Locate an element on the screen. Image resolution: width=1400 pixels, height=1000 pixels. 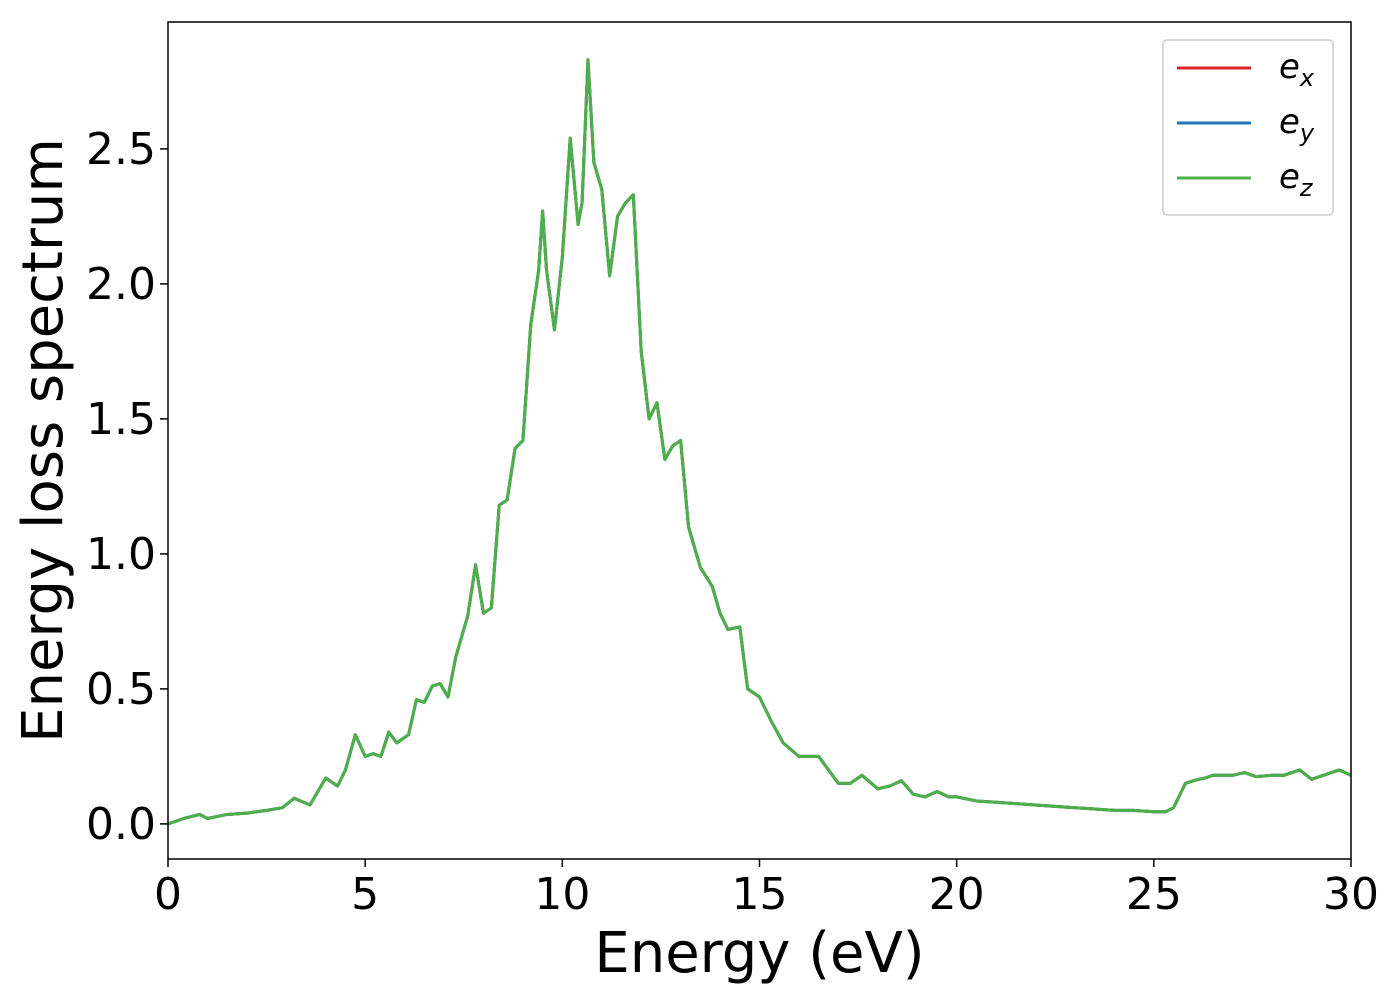
legend-box is located at coordinates (1248, 127).